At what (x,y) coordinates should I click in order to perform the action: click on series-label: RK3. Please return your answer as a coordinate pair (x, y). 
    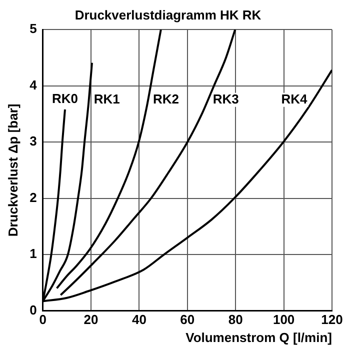
    Looking at the image, I should click on (225, 98).